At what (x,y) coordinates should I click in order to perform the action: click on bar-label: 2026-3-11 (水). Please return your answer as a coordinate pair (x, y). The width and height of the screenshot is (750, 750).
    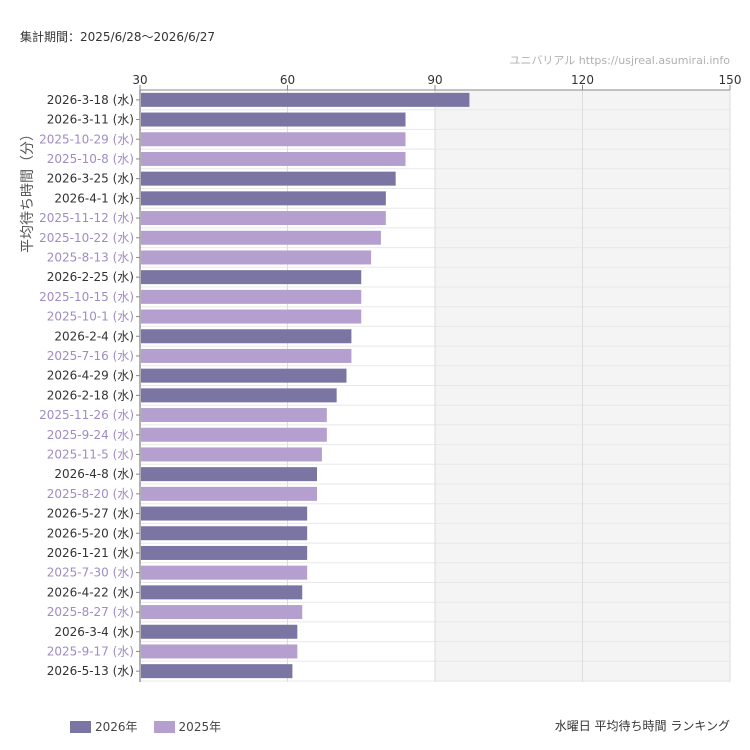
    Looking at the image, I should click on (90, 120).